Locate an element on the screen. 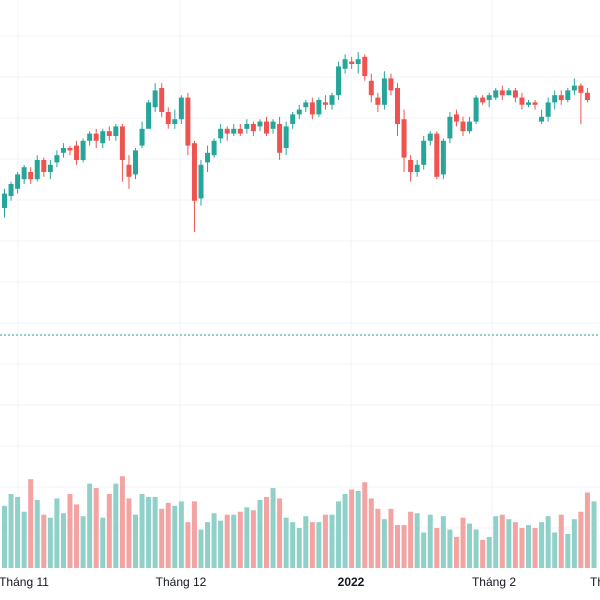 This screenshot has height=600, width=600. x-tick-label: 2022 is located at coordinates (351, 582).